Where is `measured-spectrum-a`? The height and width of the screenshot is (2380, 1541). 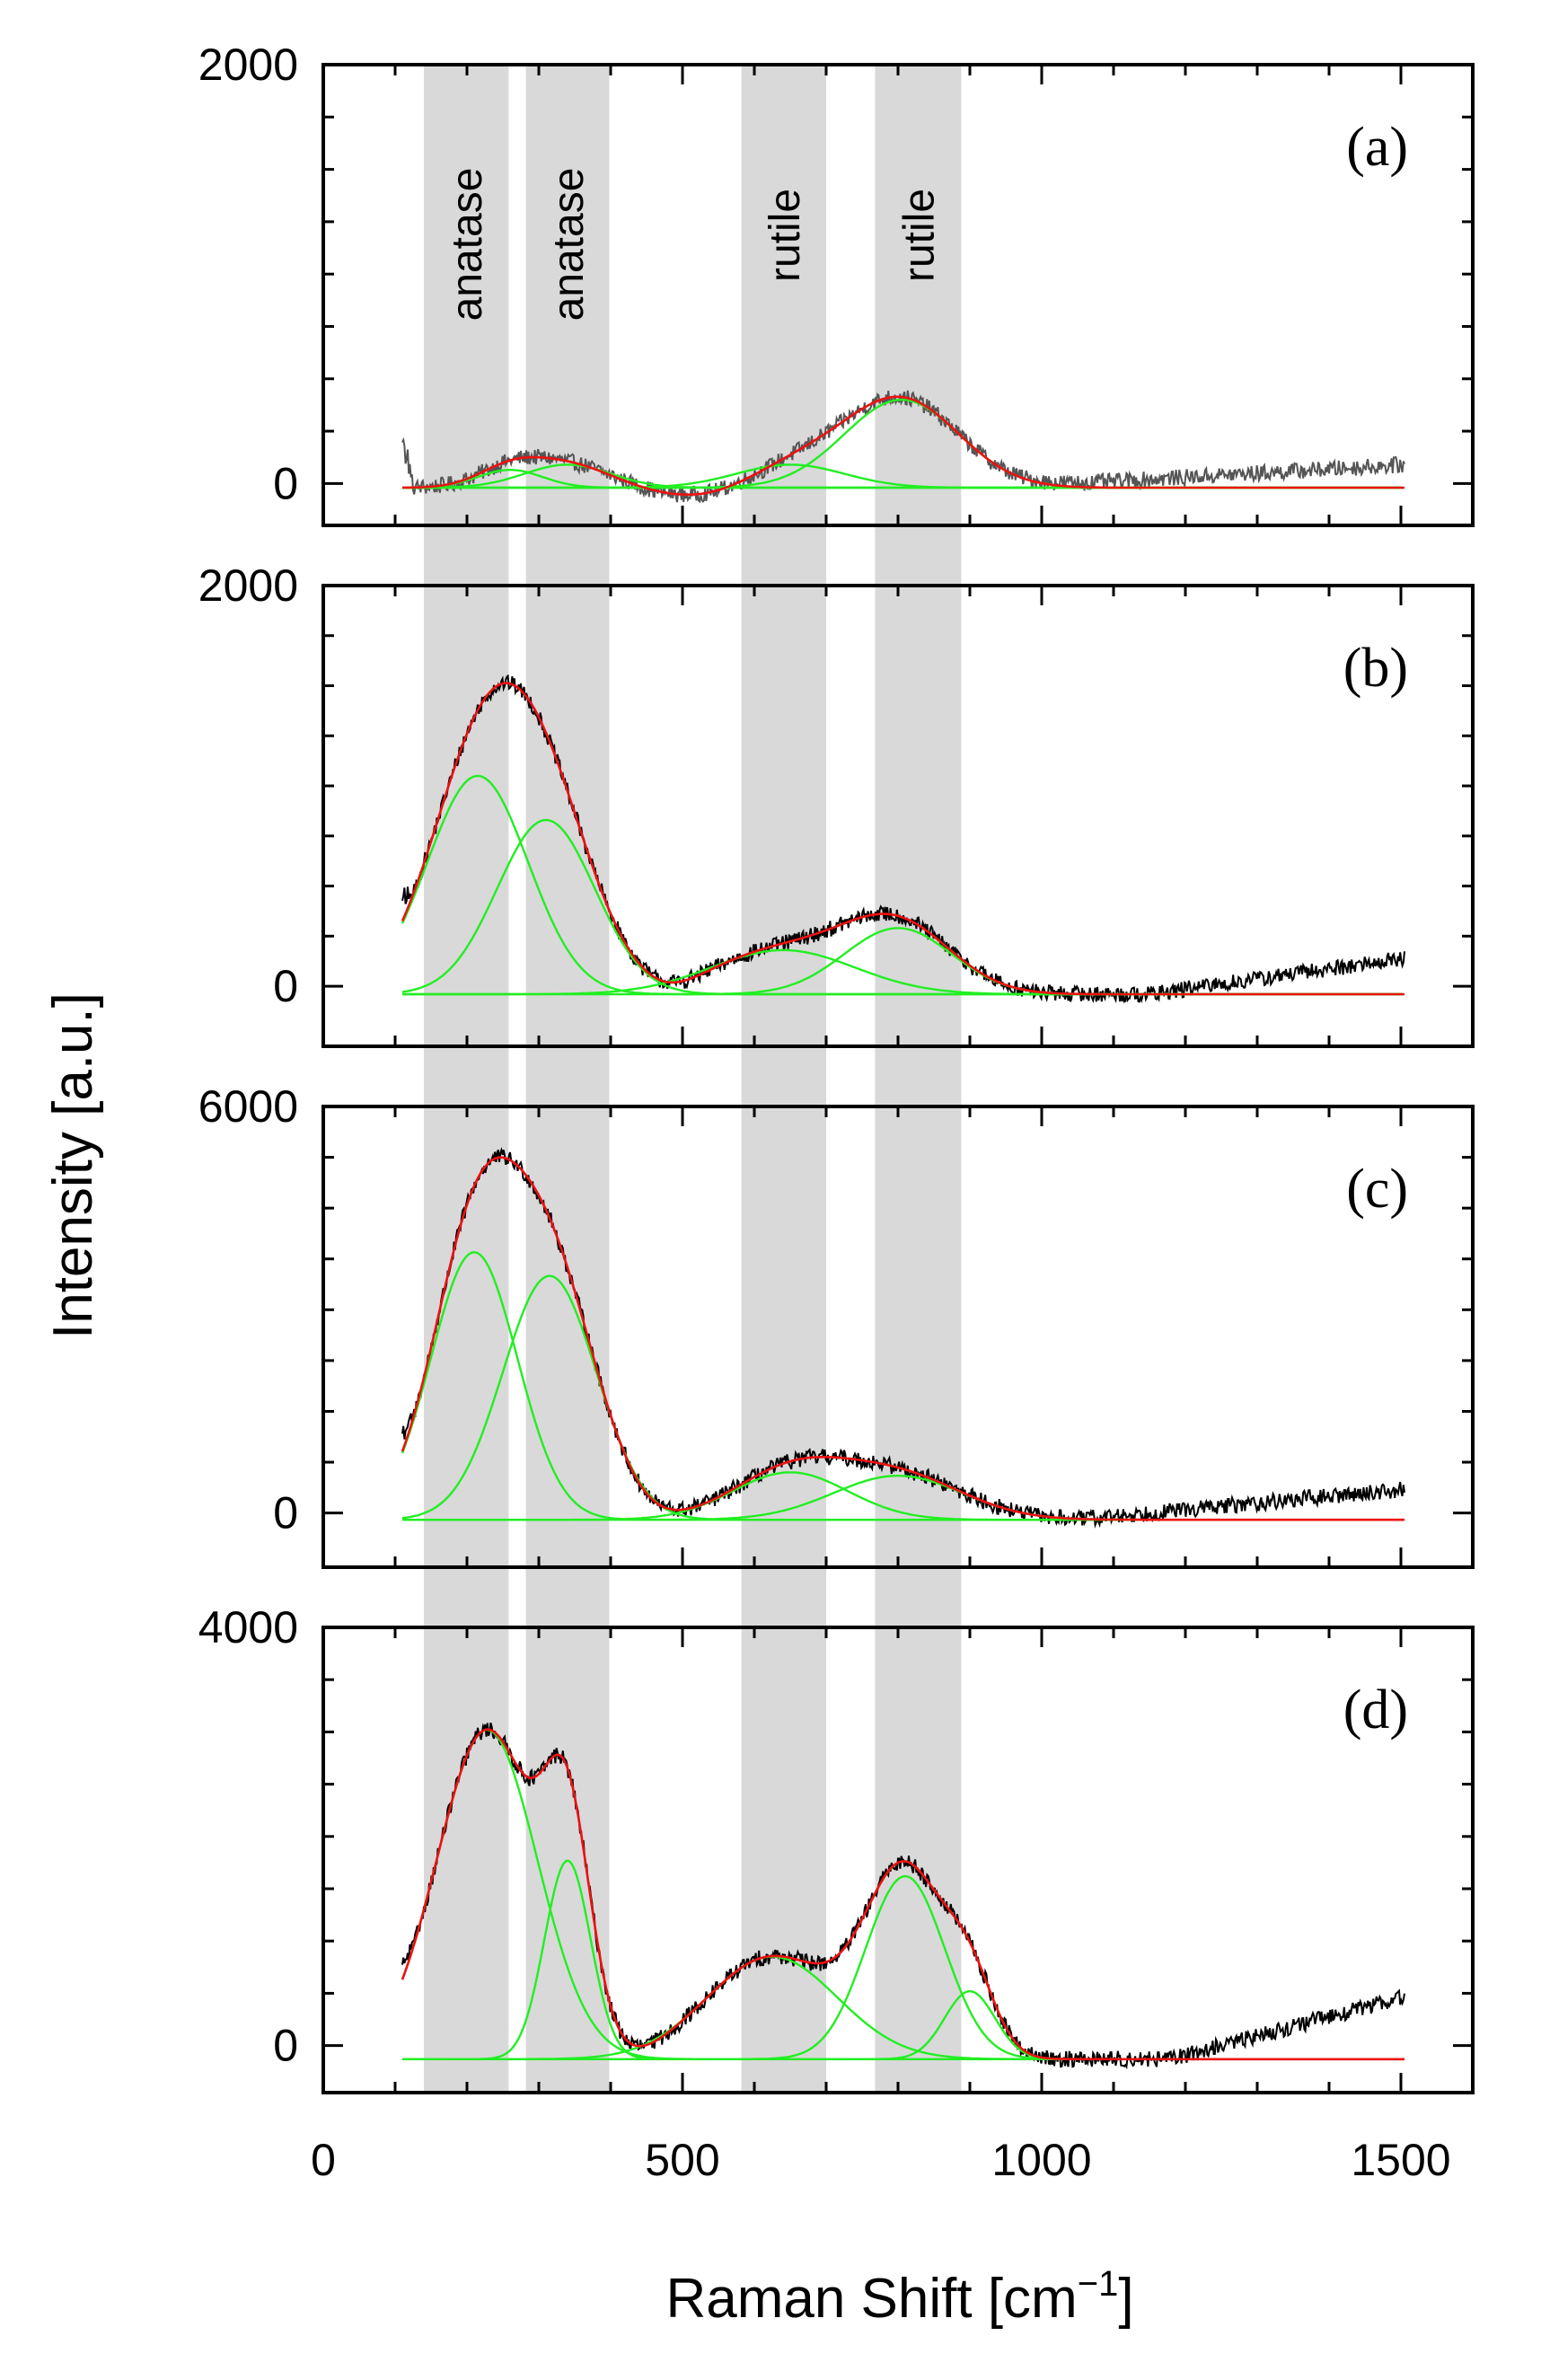 measured-spectrum-a is located at coordinates (903, 447).